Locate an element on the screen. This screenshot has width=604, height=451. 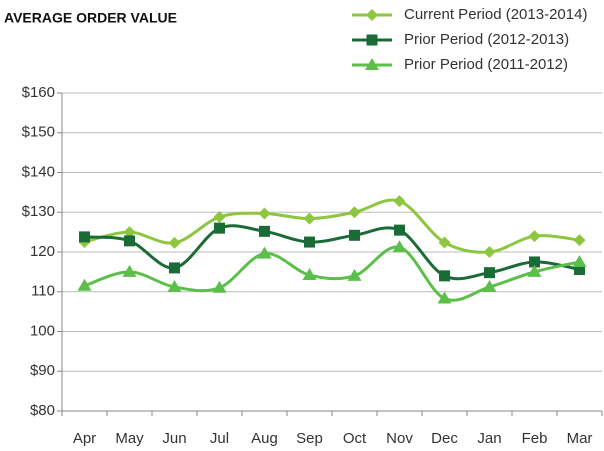
y-tick-label: 110 is located at coordinates (43, 291).